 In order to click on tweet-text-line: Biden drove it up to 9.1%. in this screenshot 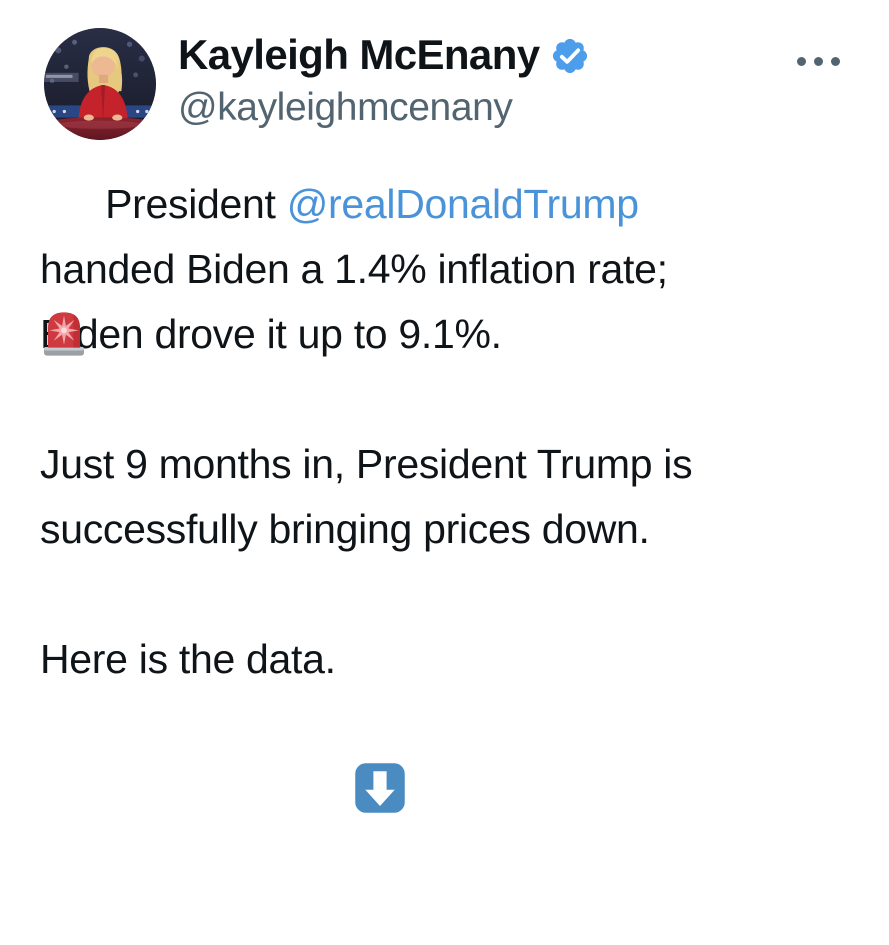, I will do `click(450, 334)`.